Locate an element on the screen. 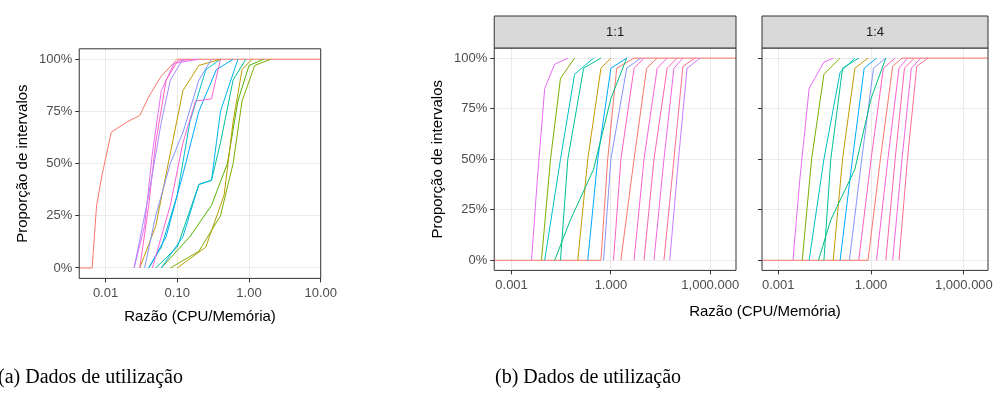  x-tick-label: 10.00 is located at coordinates (321, 292).